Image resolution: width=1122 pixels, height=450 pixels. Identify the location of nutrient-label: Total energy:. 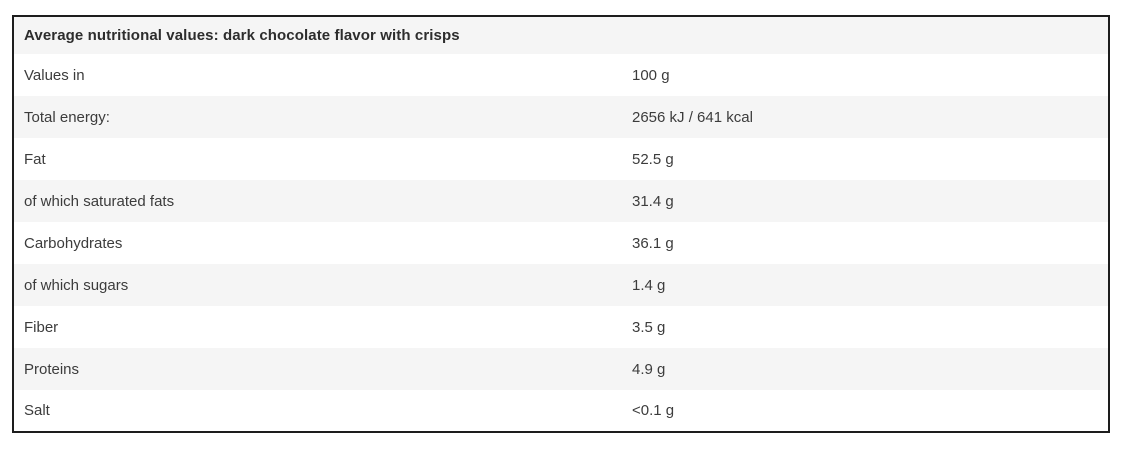
(67, 117).